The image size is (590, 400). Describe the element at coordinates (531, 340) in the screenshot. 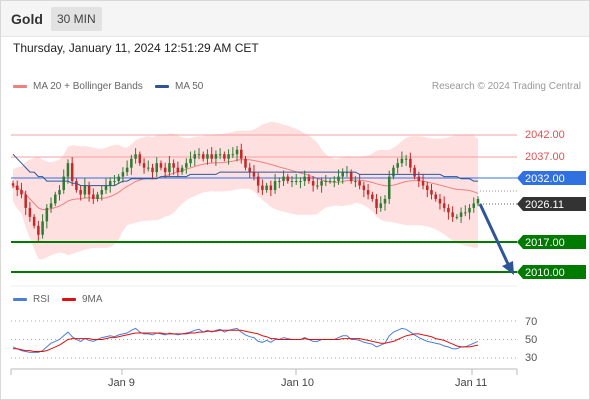

I see `rsi-level-50: 50` at that location.